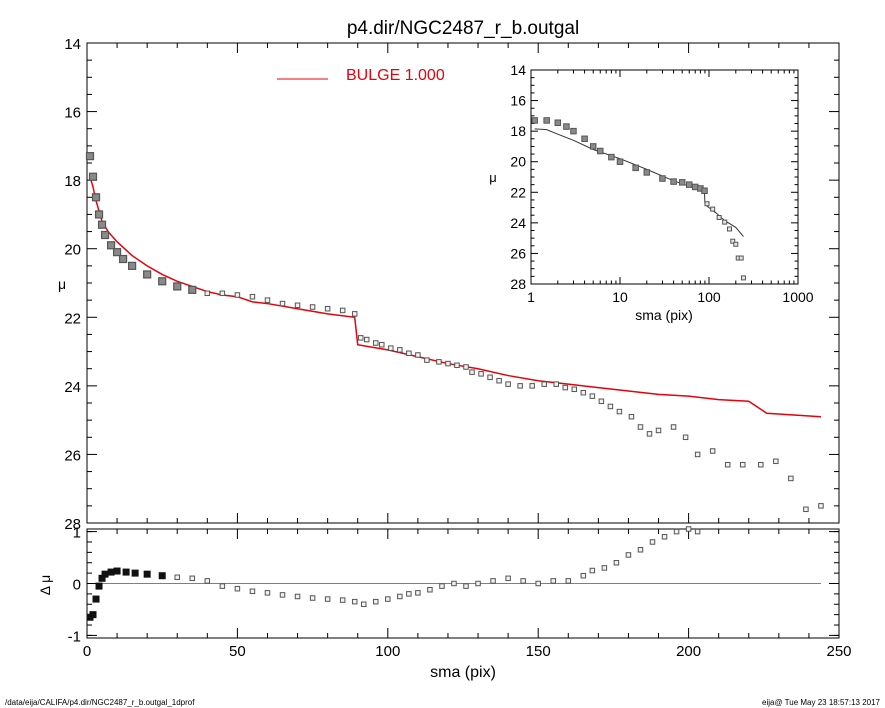 This screenshot has height=708, width=885. What do you see at coordinates (538, 651) in the screenshot?
I see `x-tick-label: 150` at bounding box center [538, 651].